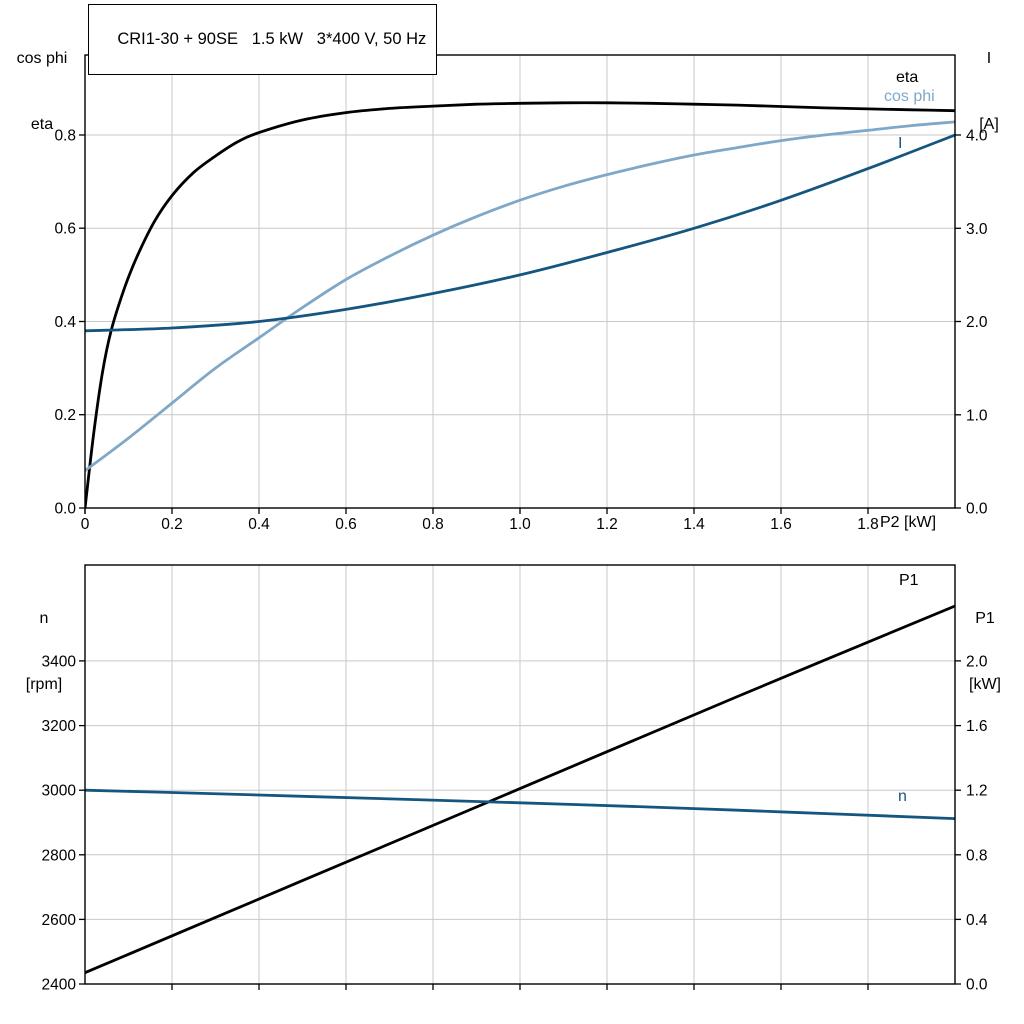 The width and height of the screenshot is (1024, 1024). I want to click on svg-text: 1.4, so click(694, 524).